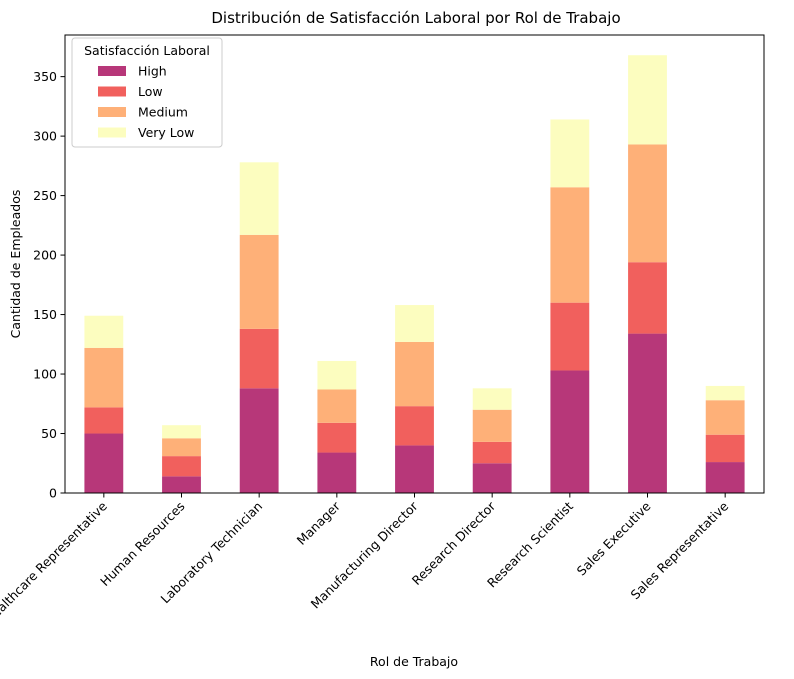 The image size is (794, 679). I want to click on x-tick-label: Sales Executive, so click(614, 538).